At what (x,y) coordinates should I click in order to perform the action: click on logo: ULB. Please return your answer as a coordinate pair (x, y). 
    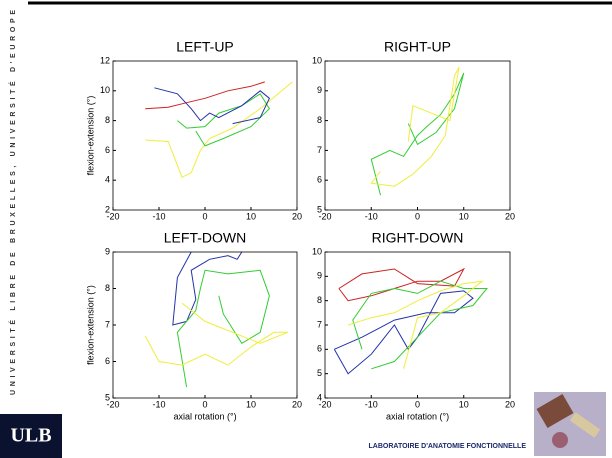
    Looking at the image, I should click on (30, 436).